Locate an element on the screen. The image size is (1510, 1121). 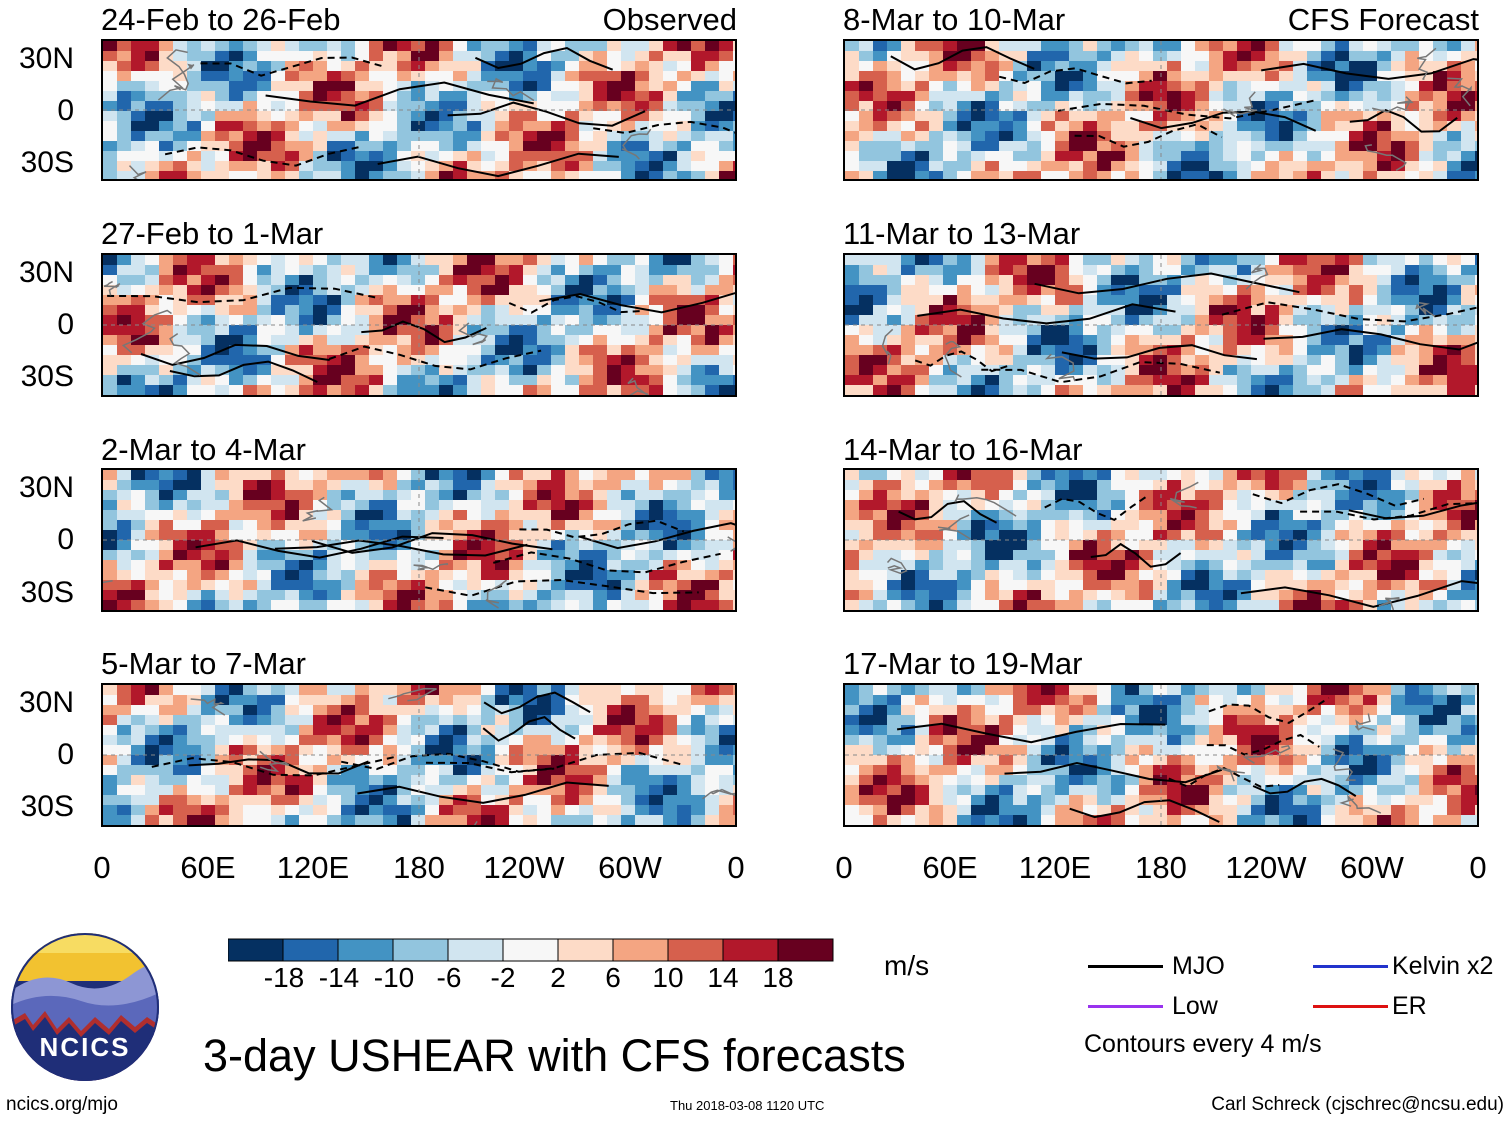
main-title: 3-day USHEAR with CFS forecasts is located at coordinates (554, 1055).